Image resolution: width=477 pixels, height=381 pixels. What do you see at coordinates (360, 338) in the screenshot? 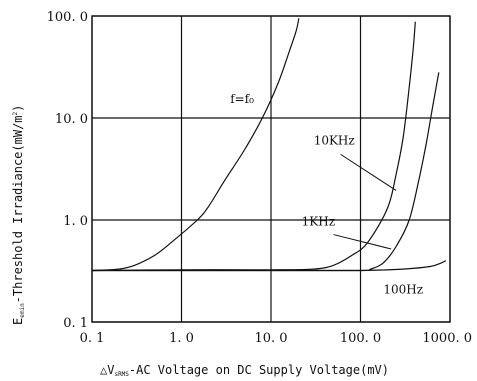
I see `x-tick-label: 100. 0` at bounding box center [360, 338].